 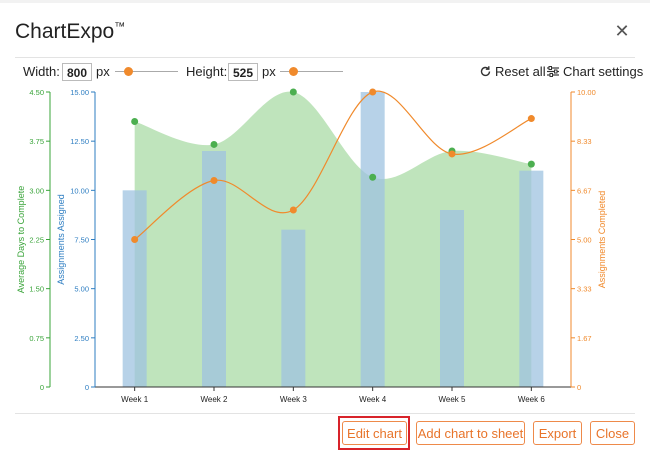 What do you see at coordinates (36, 92) in the screenshot?
I see `left-axis-tick-label: 4.50` at bounding box center [36, 92].